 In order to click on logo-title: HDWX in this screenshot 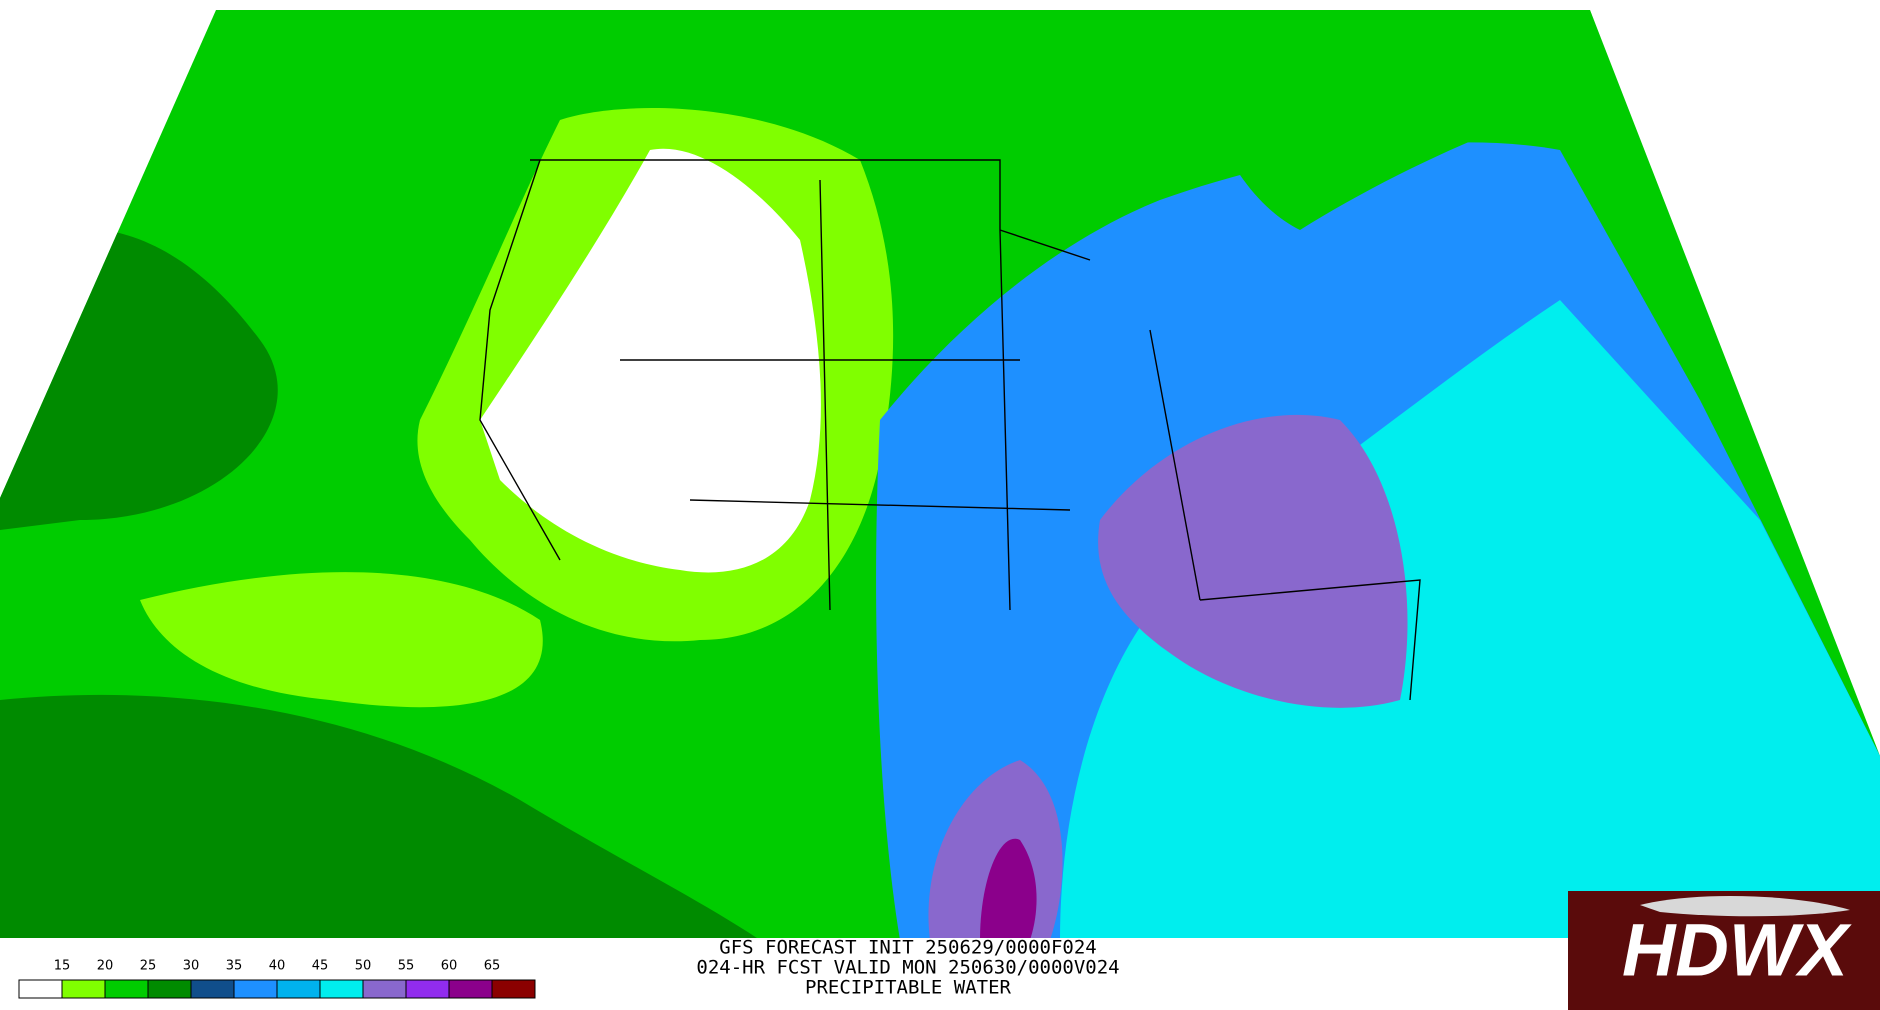, I will do `click(1737, 950)`.